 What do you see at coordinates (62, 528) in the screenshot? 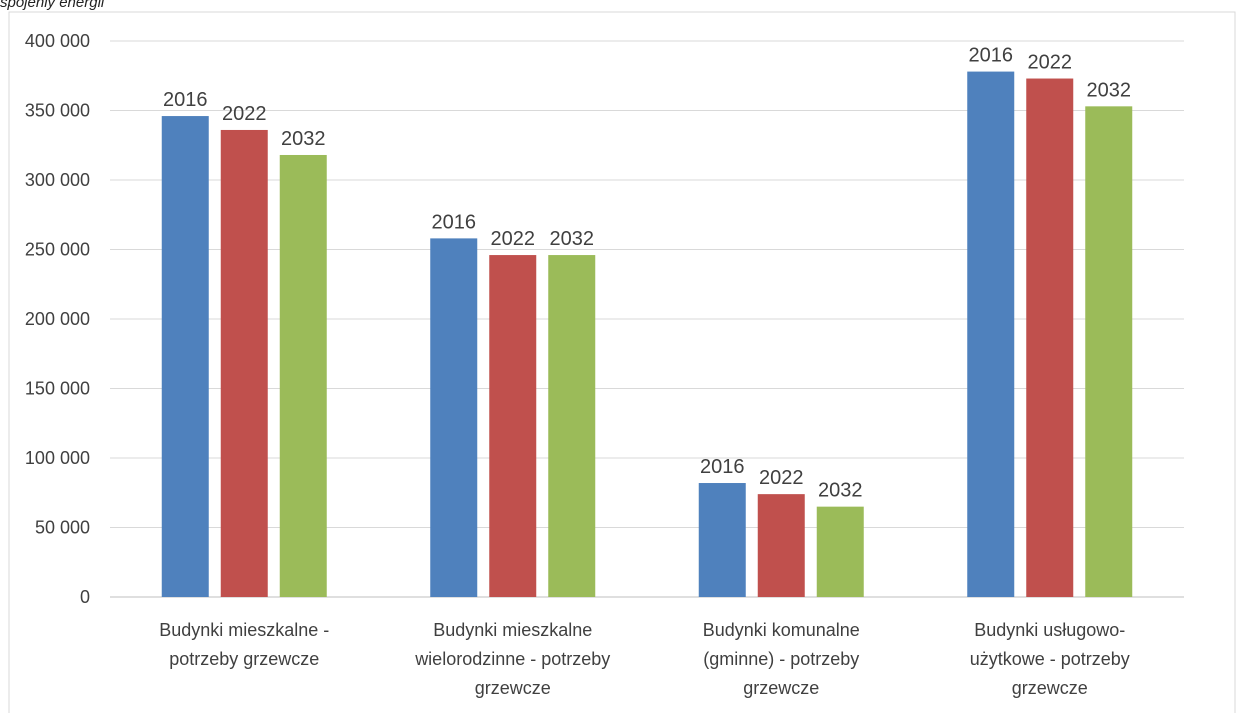
I see `y-tick-label: 50 000` at bounding box center [62, 528].